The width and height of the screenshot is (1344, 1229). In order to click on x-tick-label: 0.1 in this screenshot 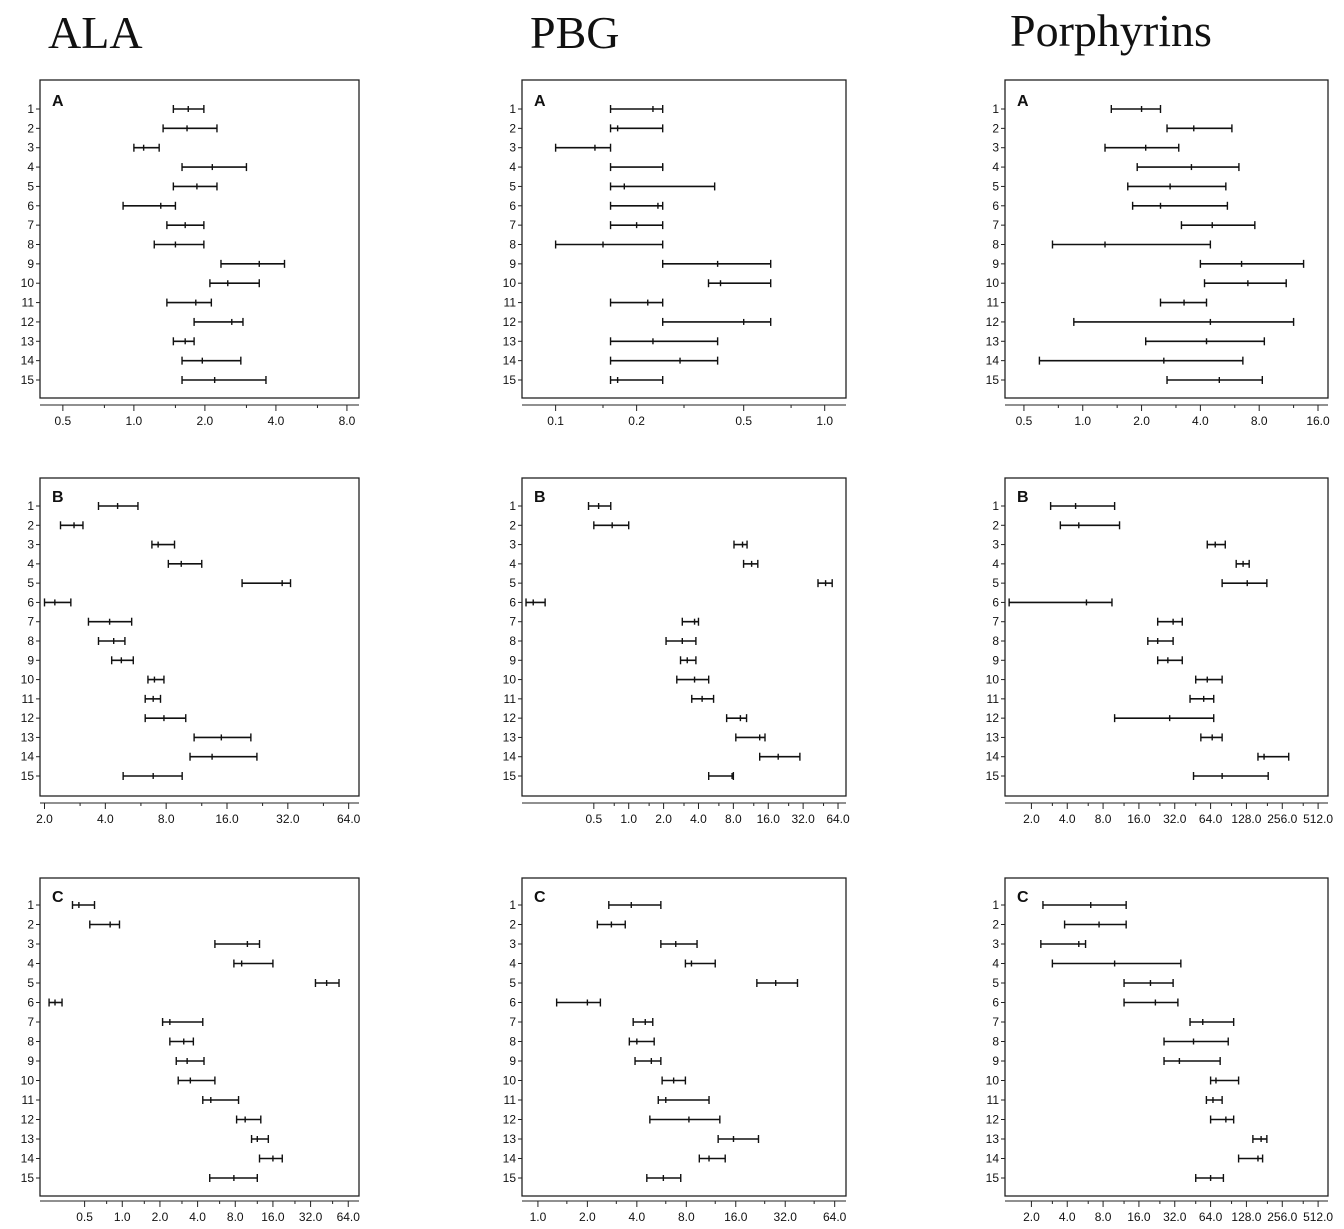, I will do `click(555, 421)`.